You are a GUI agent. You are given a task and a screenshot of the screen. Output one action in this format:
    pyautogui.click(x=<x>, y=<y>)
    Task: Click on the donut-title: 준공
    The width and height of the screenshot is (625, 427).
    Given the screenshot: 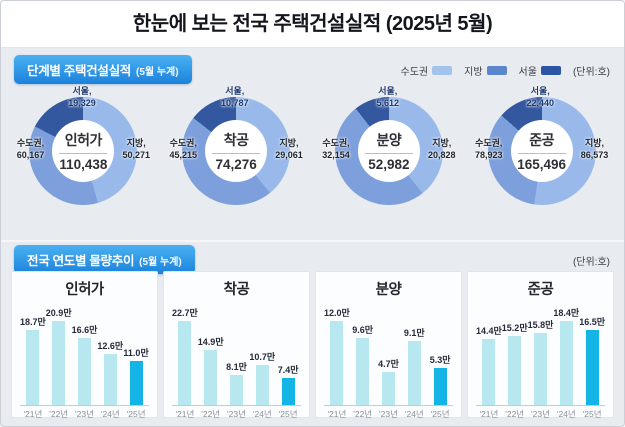 What is the action you would take?
    pyautogui.click(x=541, y=140)
    